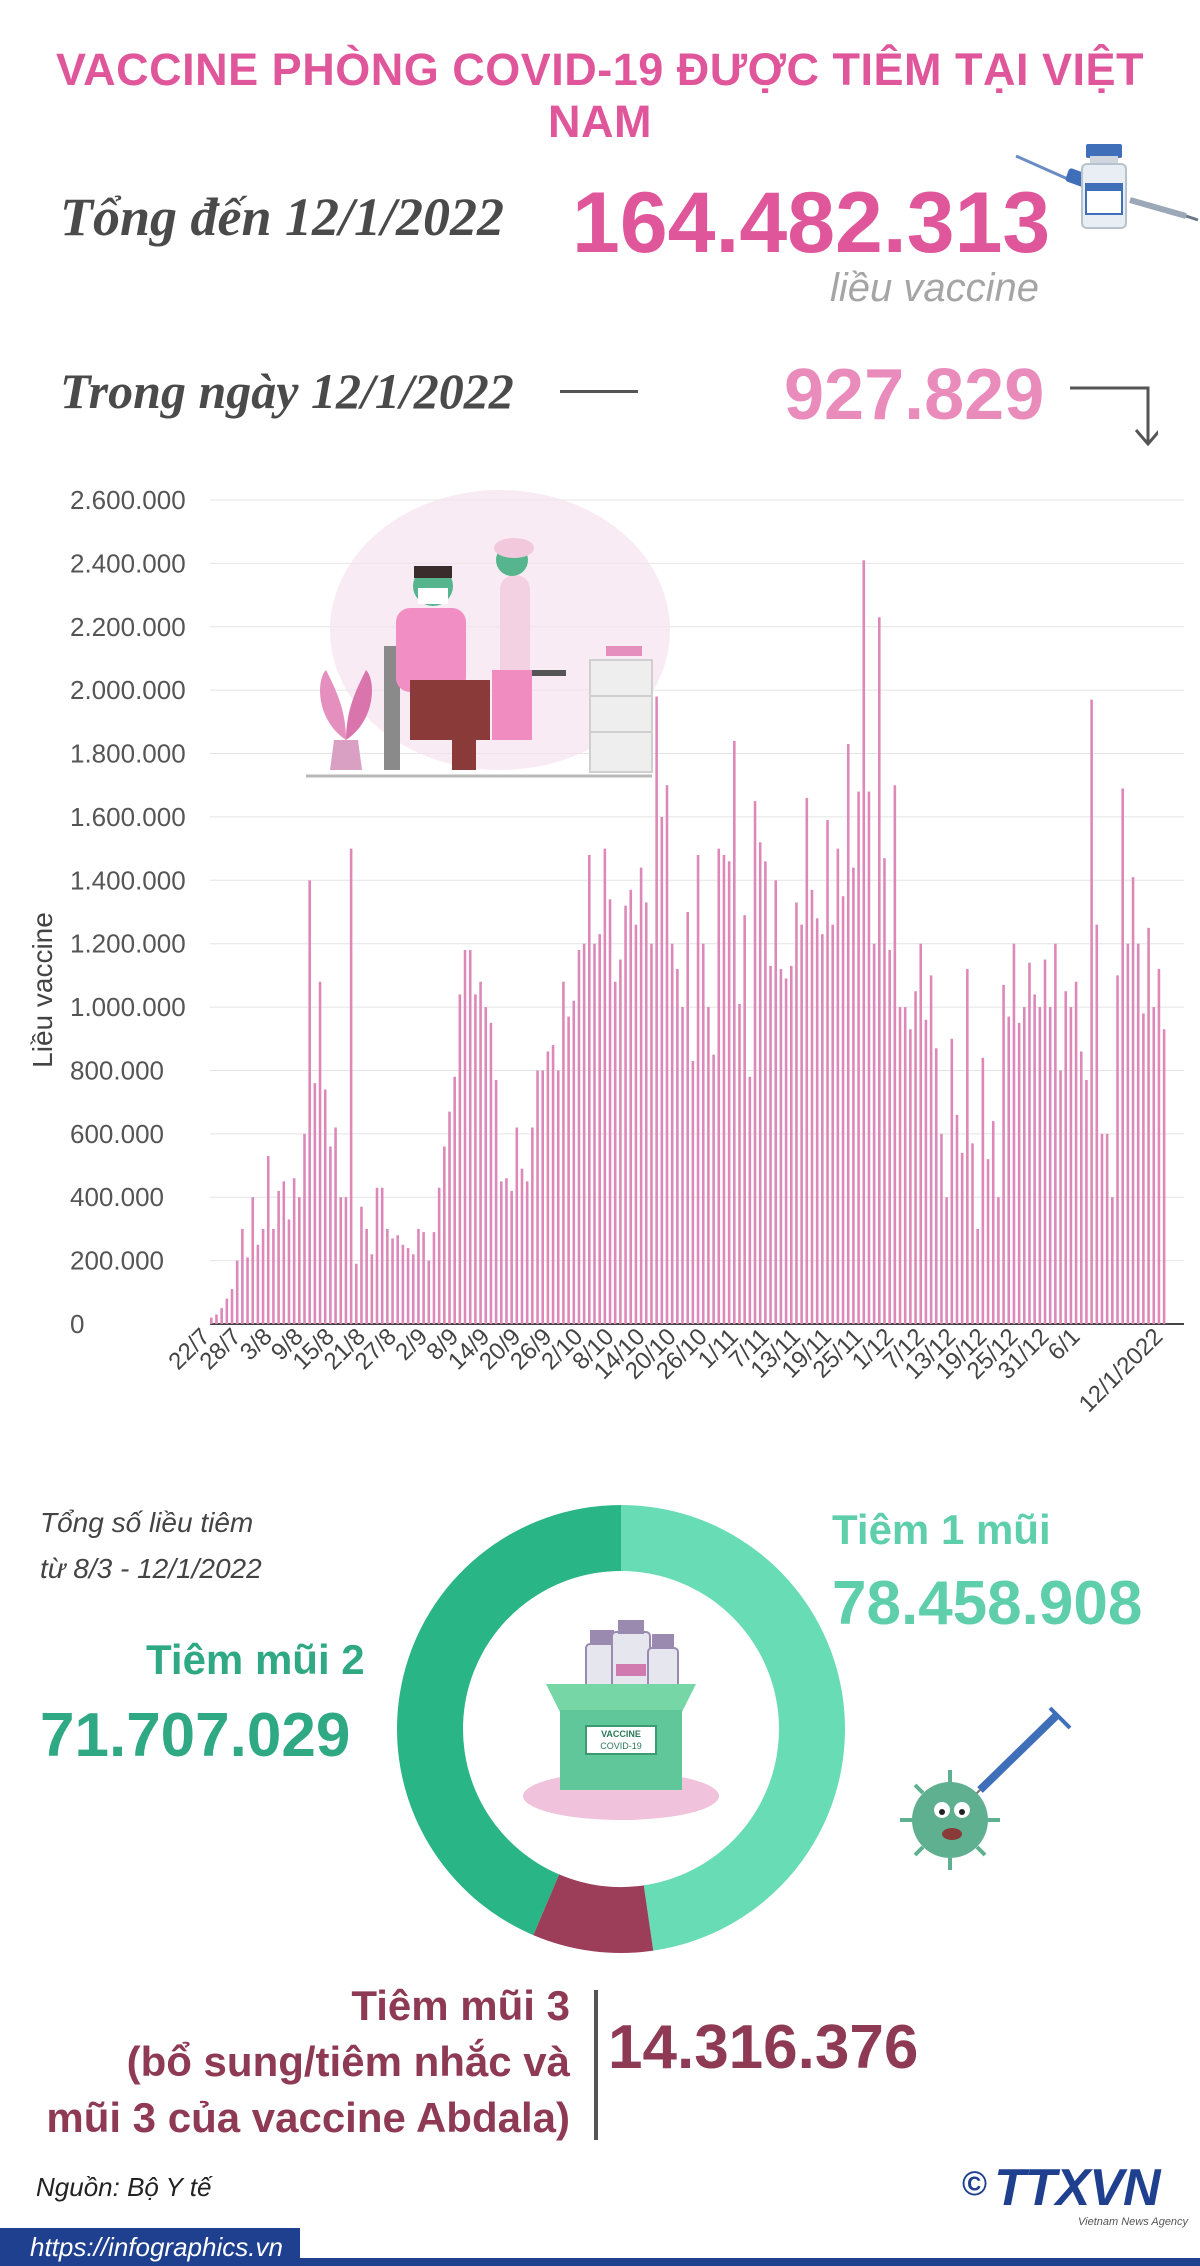 This screenshot has height=2266, width=1200. I want to click on y-tick-label: 1.000.000, so click(128, 1007).